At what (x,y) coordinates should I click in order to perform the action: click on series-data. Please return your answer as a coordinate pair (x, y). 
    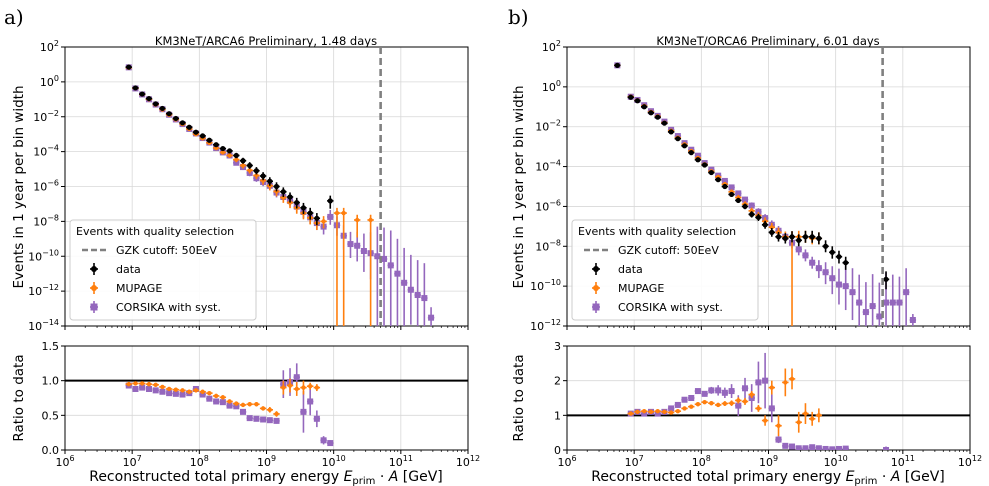
    Looking at the image, I should click on (229, 145).